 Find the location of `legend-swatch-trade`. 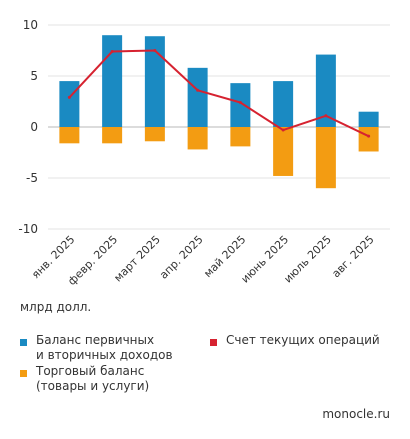

legend-swatch-trade is located at coordinates (23, 373).